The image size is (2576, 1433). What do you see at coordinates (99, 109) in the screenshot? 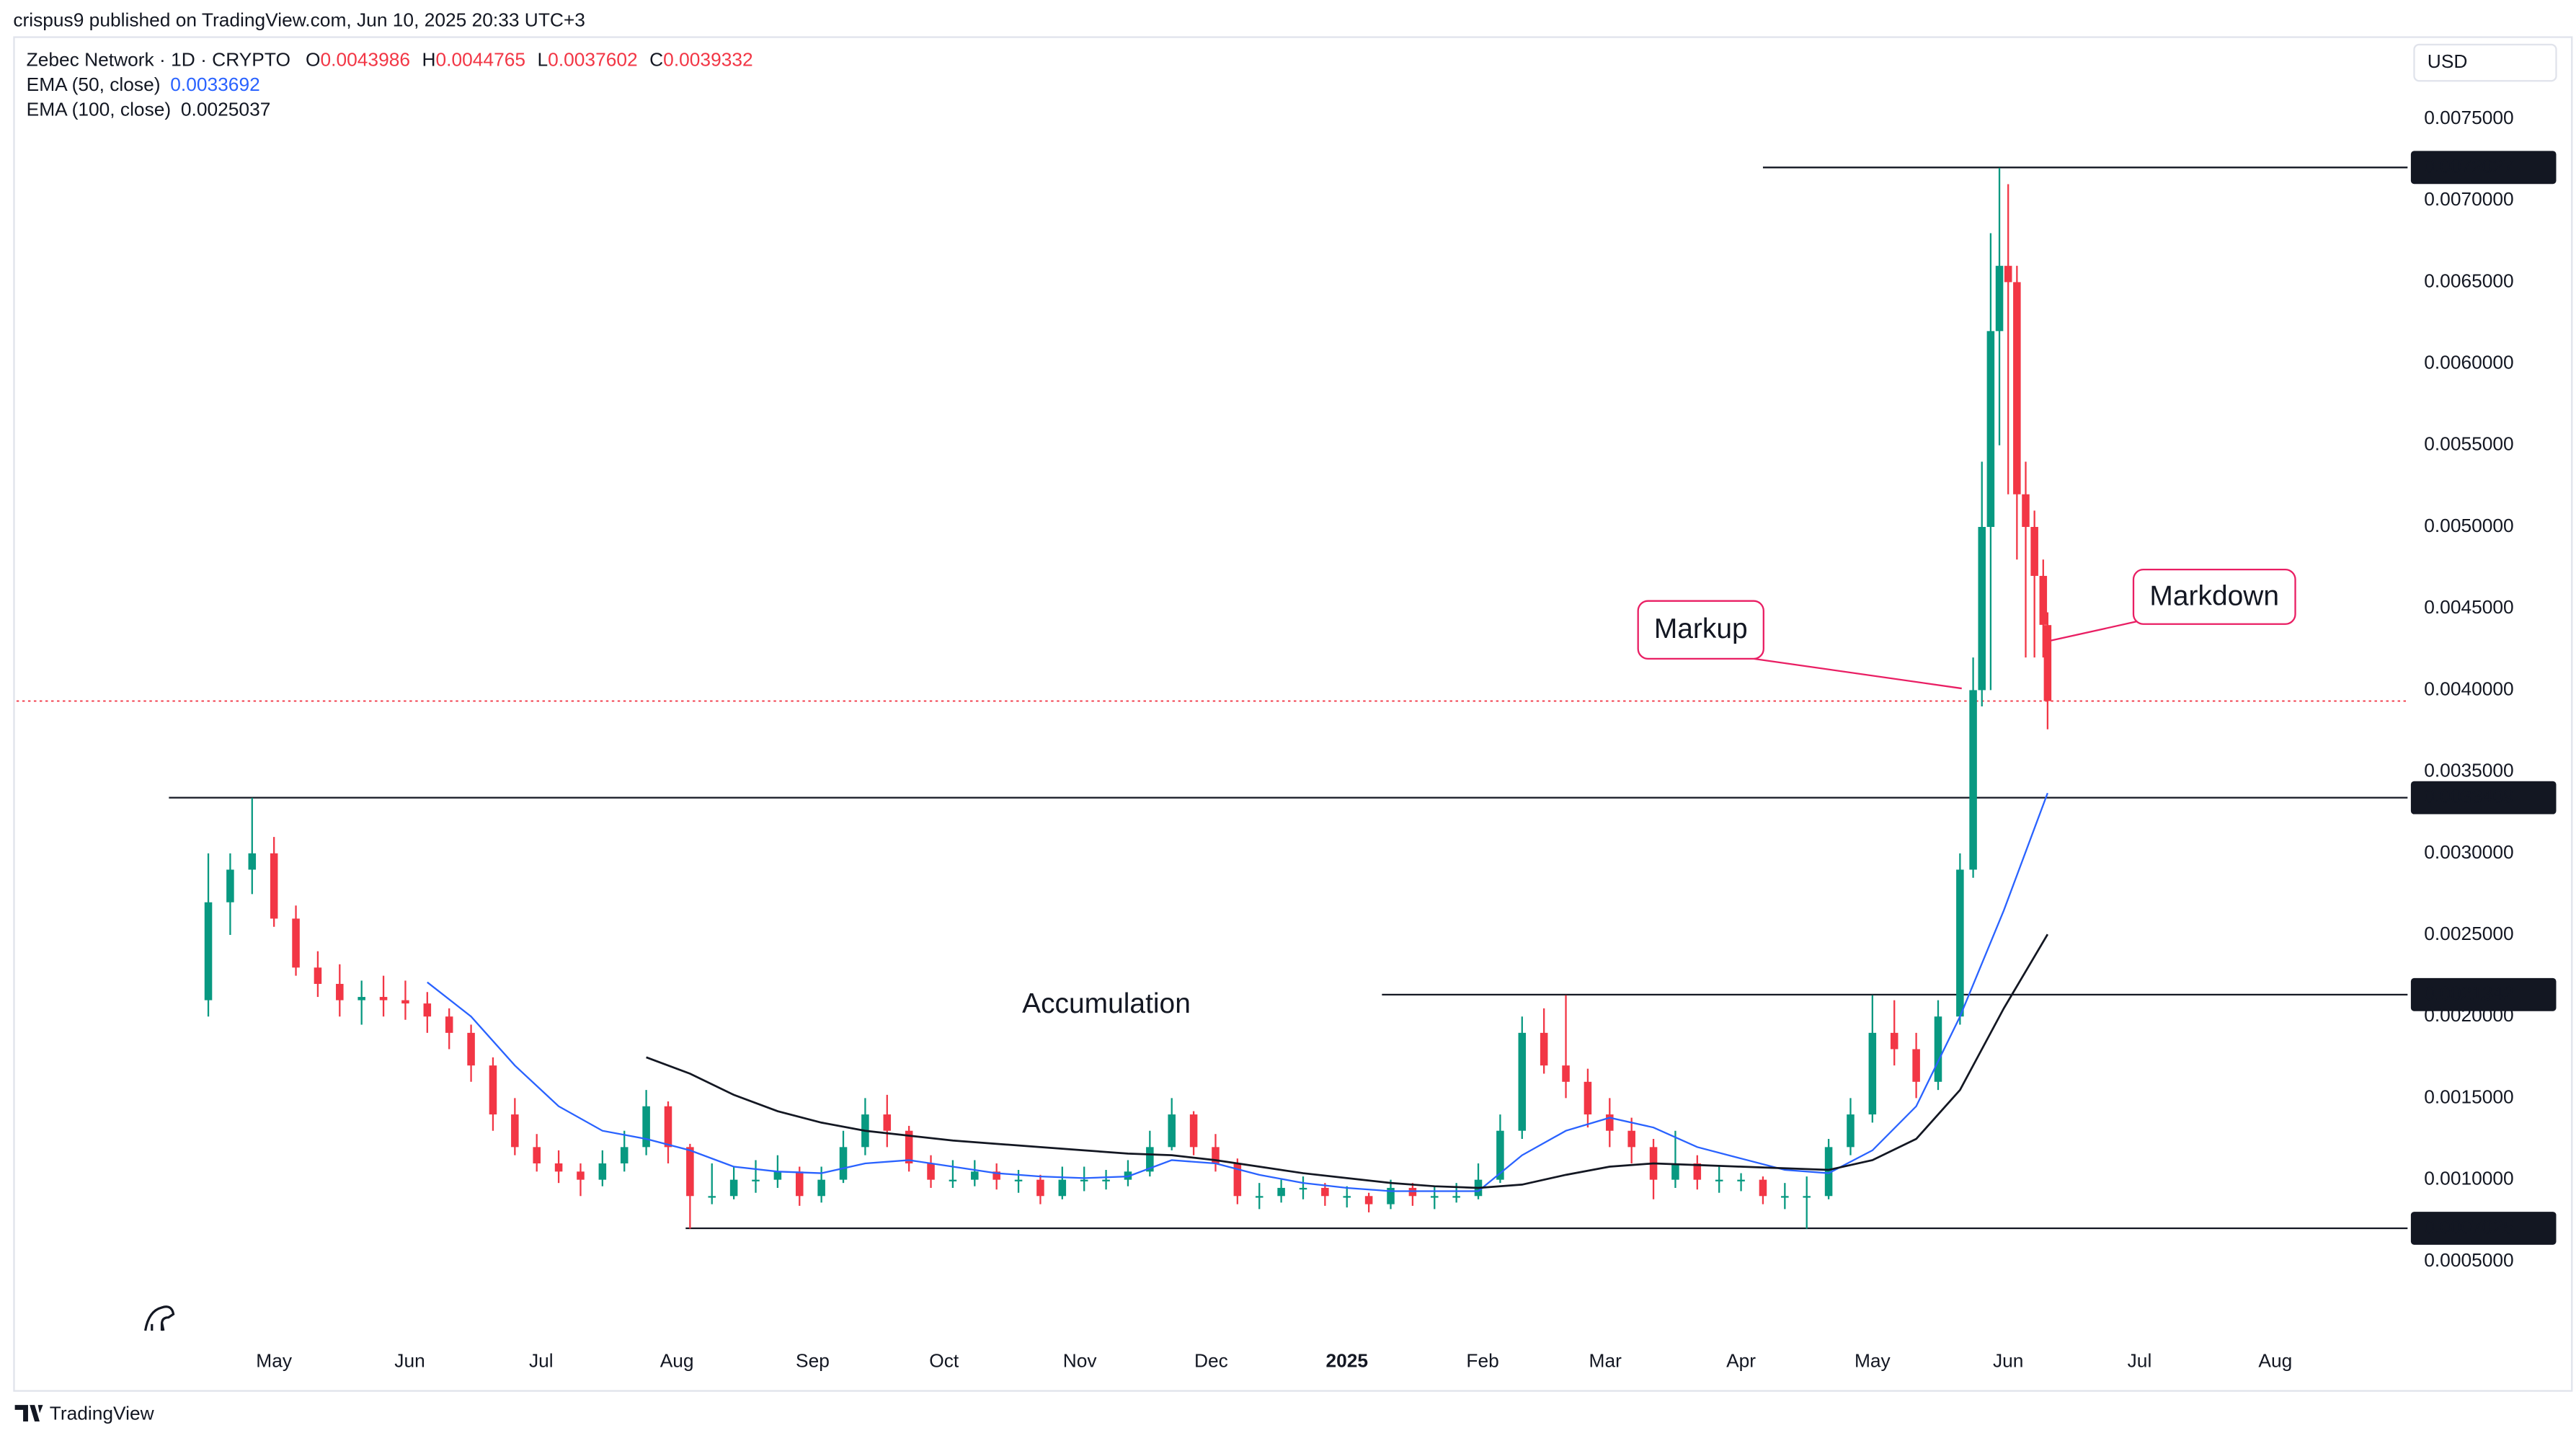
I see `legend-name: EMA (100, close)` at bounding box center [99, 109].